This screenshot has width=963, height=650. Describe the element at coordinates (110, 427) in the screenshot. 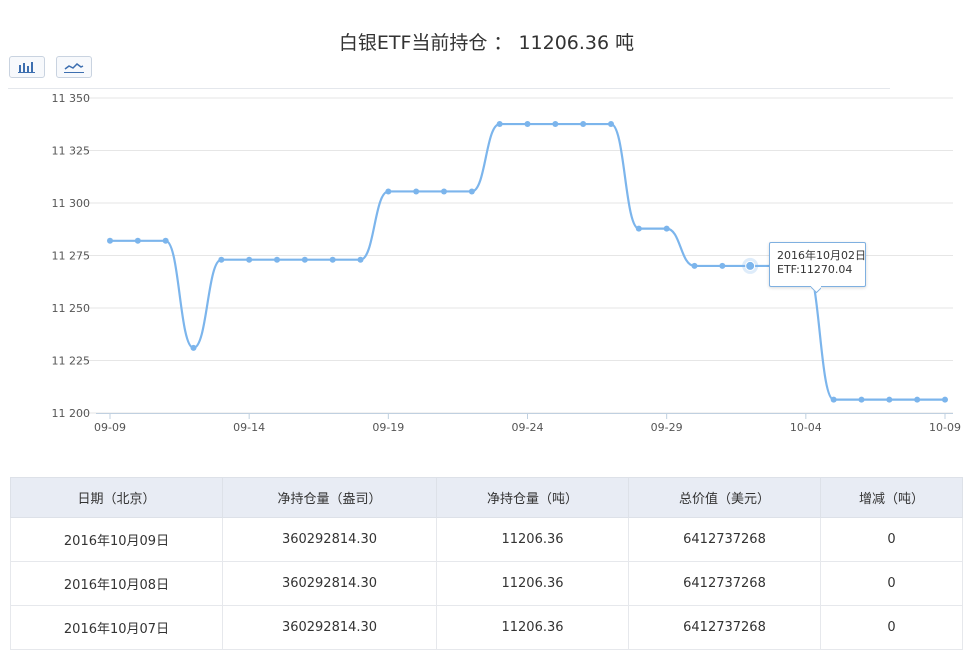

I see `x-tick-label: 09-09` at that location.